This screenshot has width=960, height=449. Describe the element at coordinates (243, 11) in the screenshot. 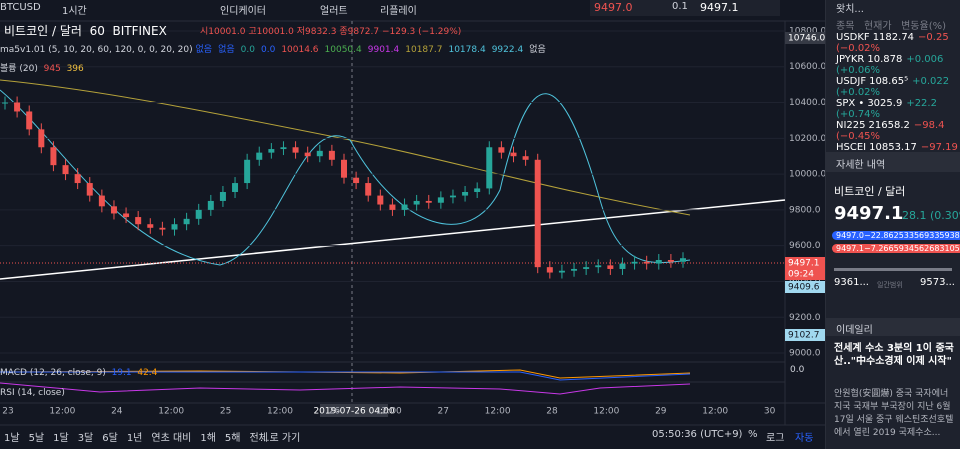

I see `indicator-btn: 인디케이터` at that location.